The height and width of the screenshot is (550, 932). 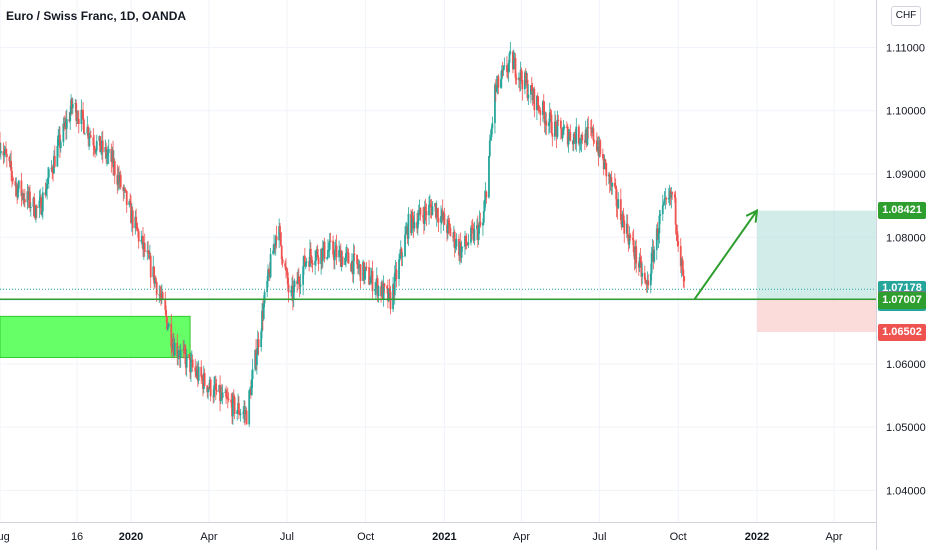 I want to click on y-tick-label: 1.09000, so click(x=906, y=175).